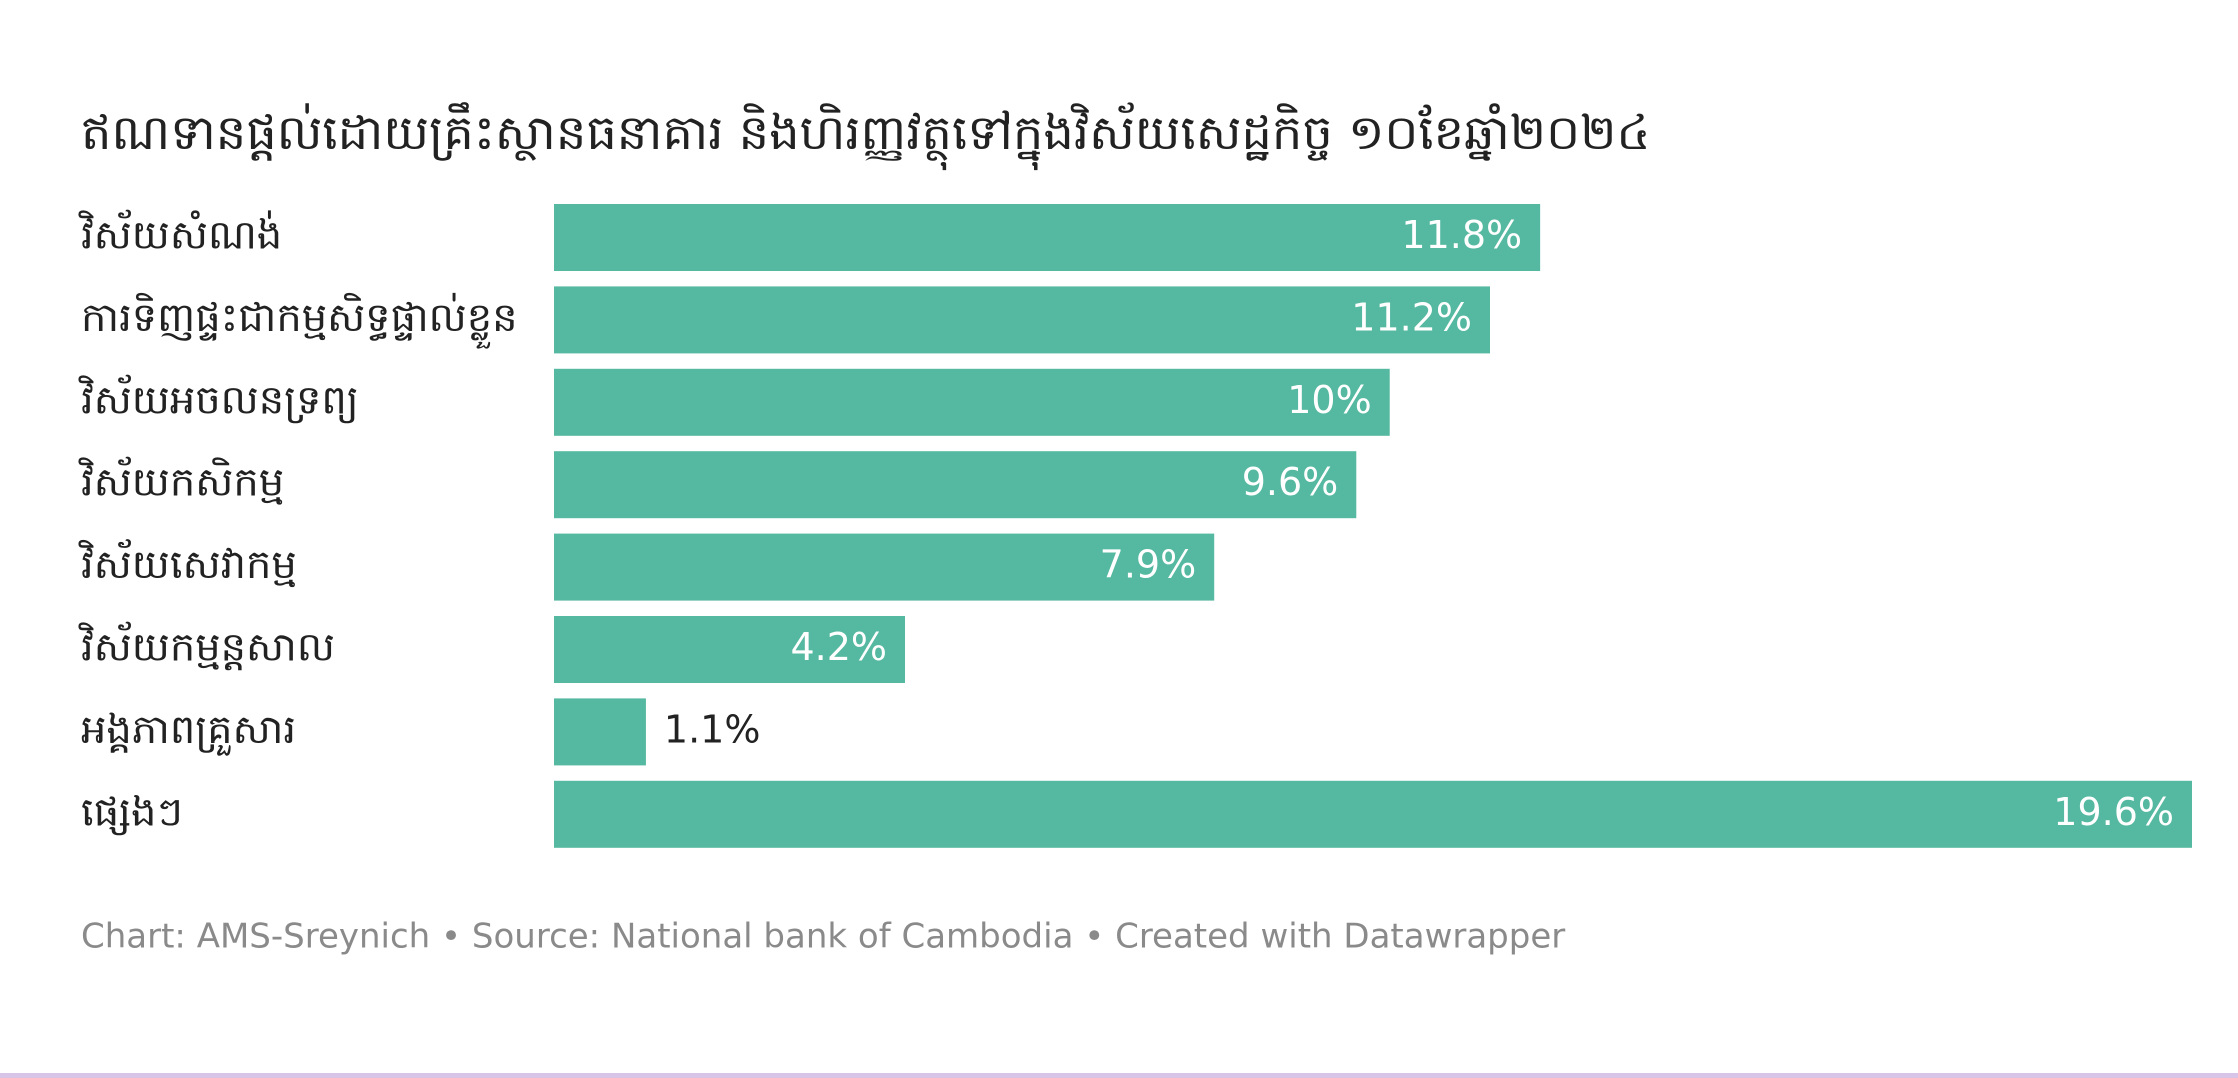 The height and width of the screenshot is (1078, 2238). What do you see at coordinates (299, 320) in the screenshot?
I see `category-label: ការទិញផ្ទះជាកម្មសិទ្ធផ្ទាល់ខ្លួន` at bounding box center [299, 320].